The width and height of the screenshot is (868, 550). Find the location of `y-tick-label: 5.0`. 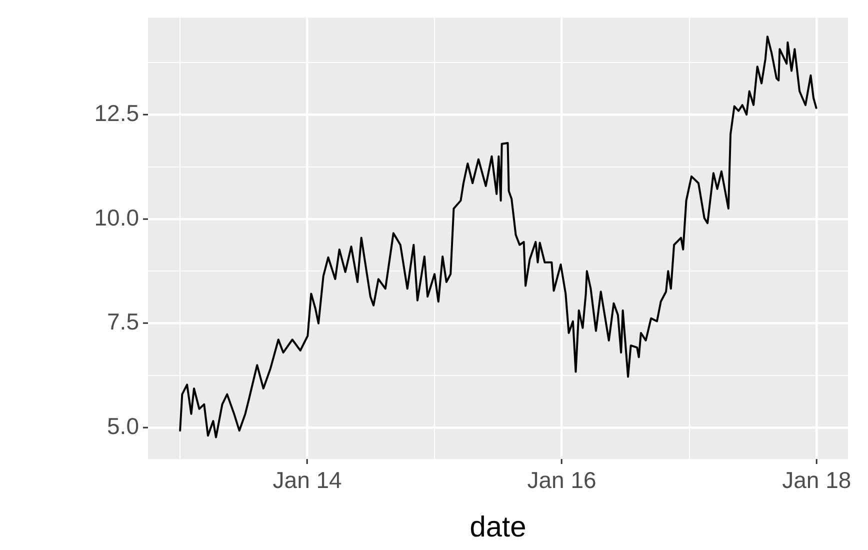

y-tick-label: 5.0 is located at coordinates (123, 426).